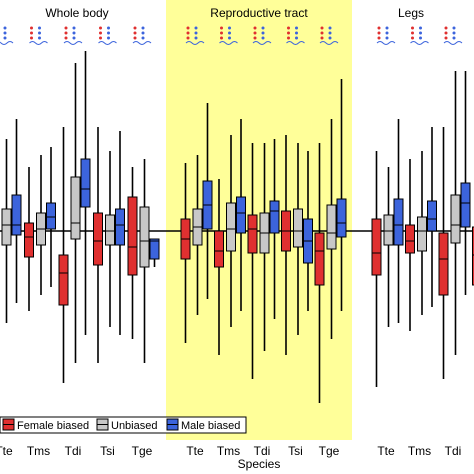 Image resolution: width=474 pixels, height=474 pixels. What do you see at coordinates (210, 426) in the screenshot?
I see `legend-label-male: Male biased` at bounding box center [210, 426].